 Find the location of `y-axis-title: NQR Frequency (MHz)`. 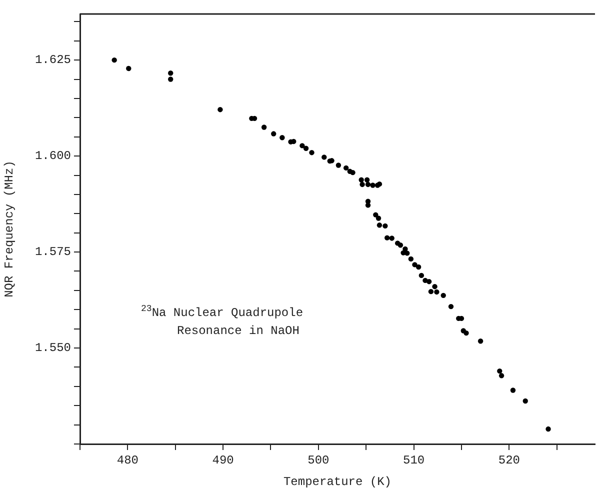

y-axis-title: NQR Frequency (MHz) is located at coordinates (9, 229).